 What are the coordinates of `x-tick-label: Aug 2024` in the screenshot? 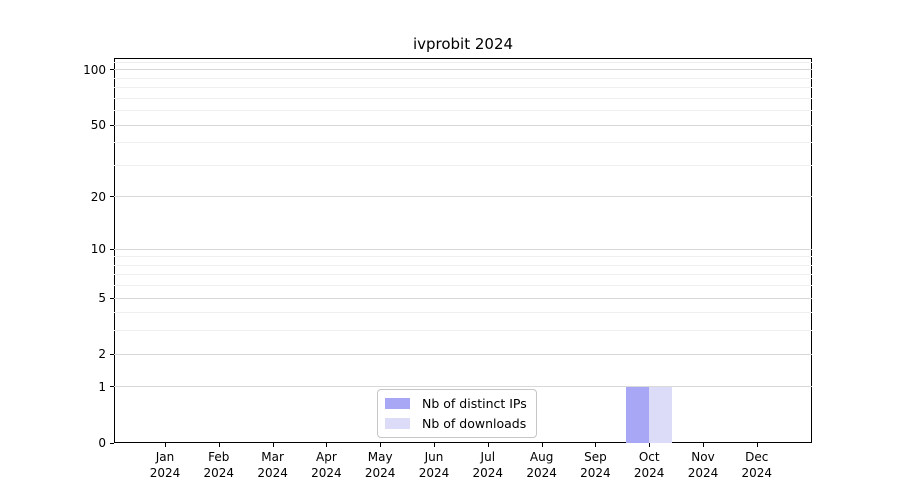 It's located at (542, 465).